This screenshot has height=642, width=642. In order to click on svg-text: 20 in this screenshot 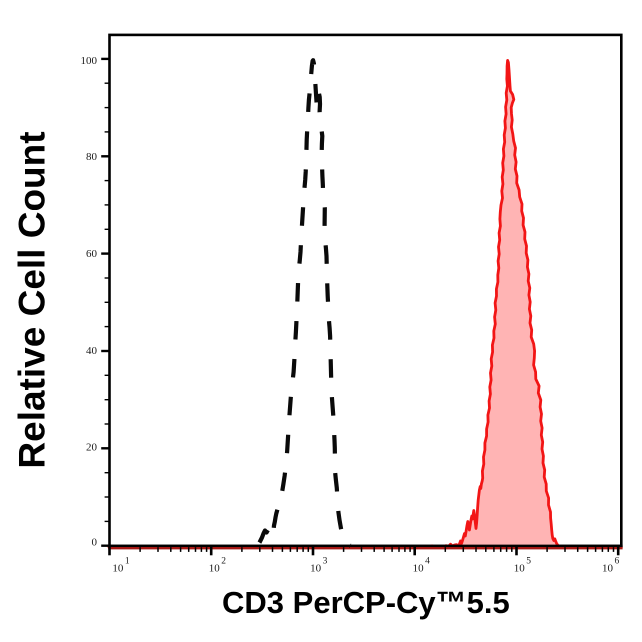, I will do `click(92, 447)`.